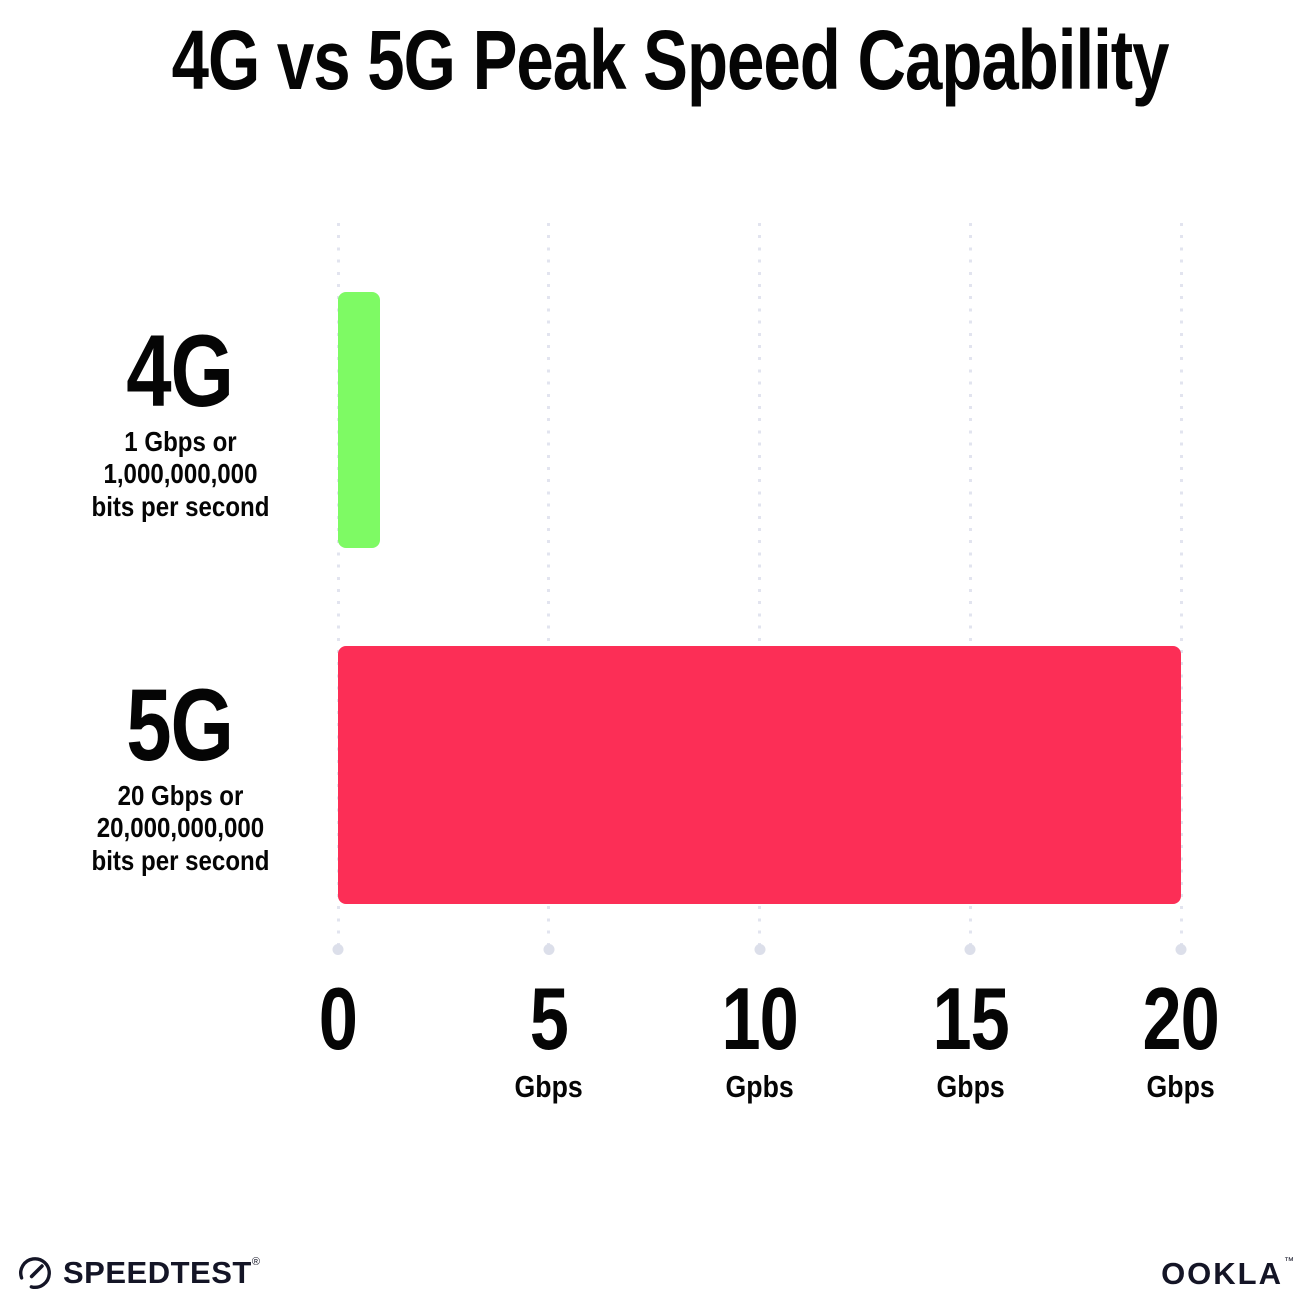  I want to click on chart-title-text: 4G vs 5G Peak Speed Capability, so click(670, 60).